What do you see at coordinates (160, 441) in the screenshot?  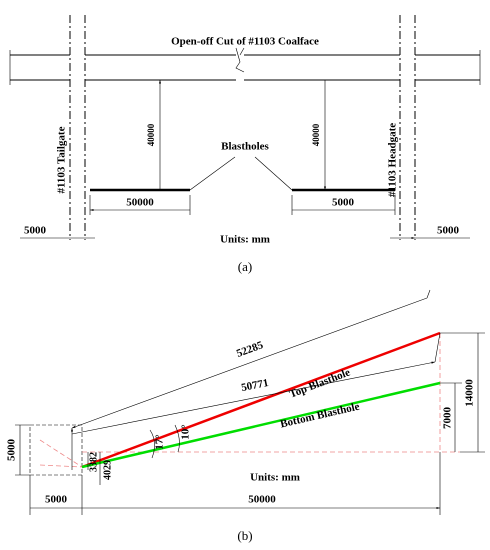 I see `angle-label: 17°` at bounding box center [160, 441].